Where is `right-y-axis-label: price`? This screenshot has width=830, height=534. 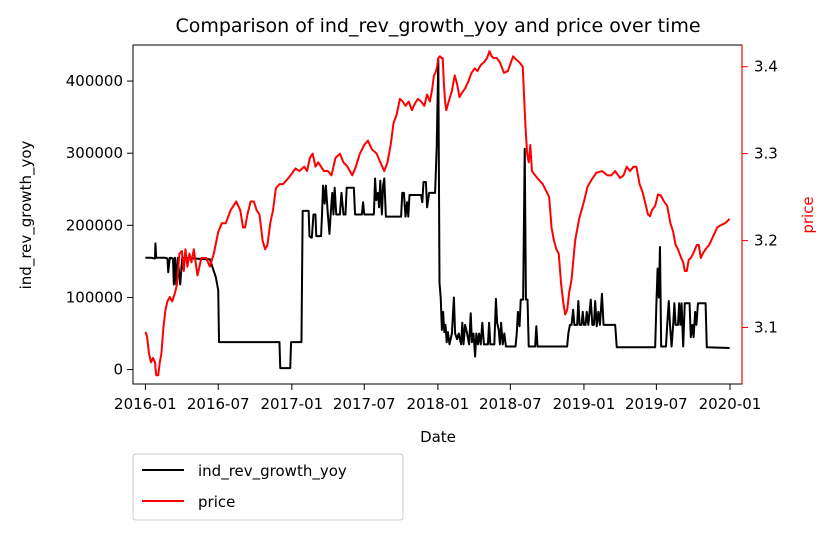 right-y-axis-label: price is located at coordinates (808, 214).